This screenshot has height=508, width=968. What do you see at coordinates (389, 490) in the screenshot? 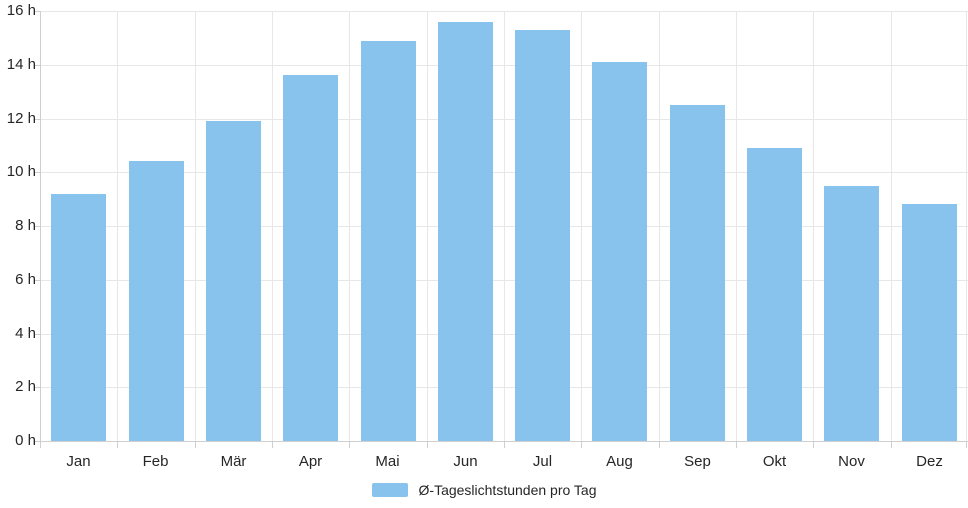
I see `legend-swatch-icon` at bounding box center [389, 490].